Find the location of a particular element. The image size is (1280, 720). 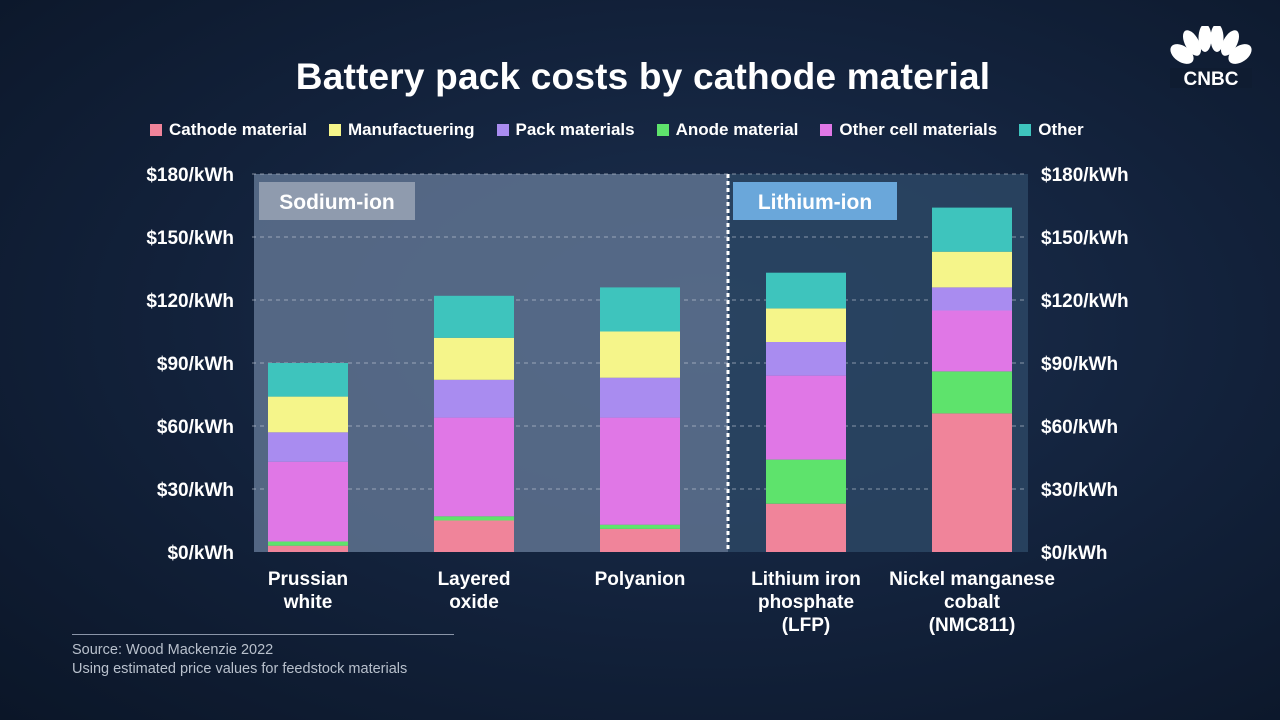

y-tick-label-left: $90/kWh is located at coordinates (195, 364).